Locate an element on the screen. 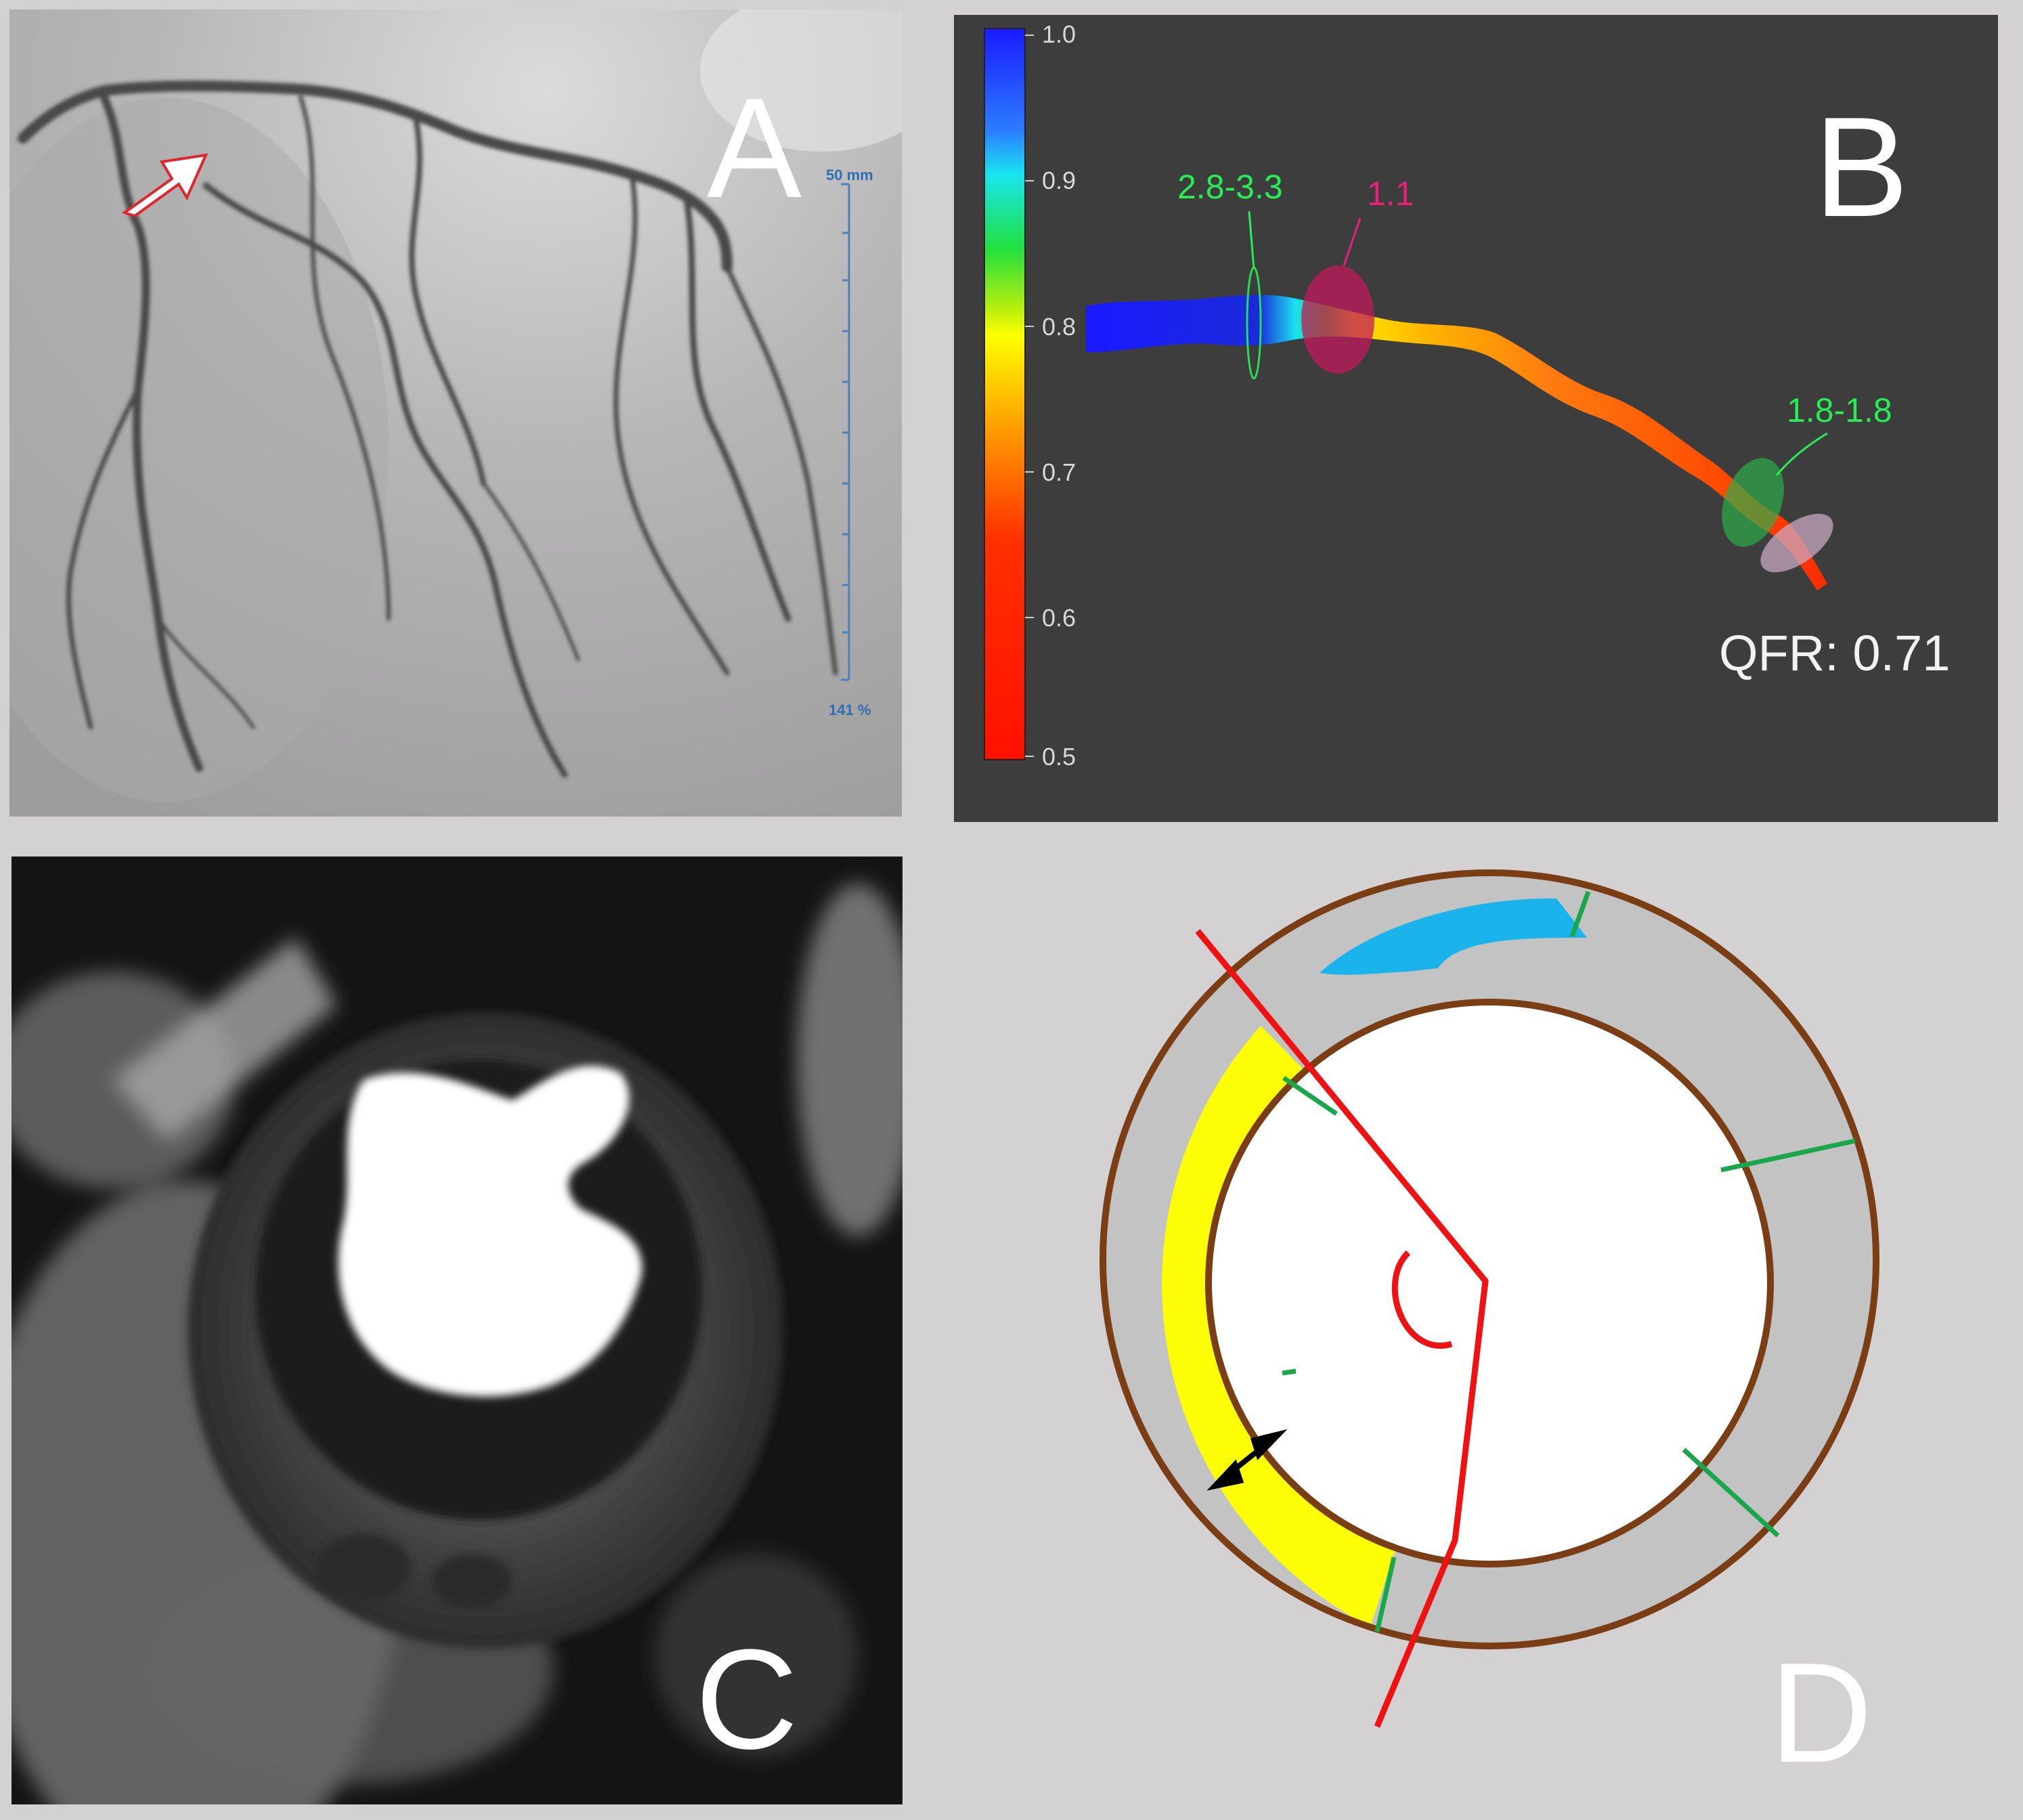  scale-bottom-label: 141 % is located at coordinates (850, 709).